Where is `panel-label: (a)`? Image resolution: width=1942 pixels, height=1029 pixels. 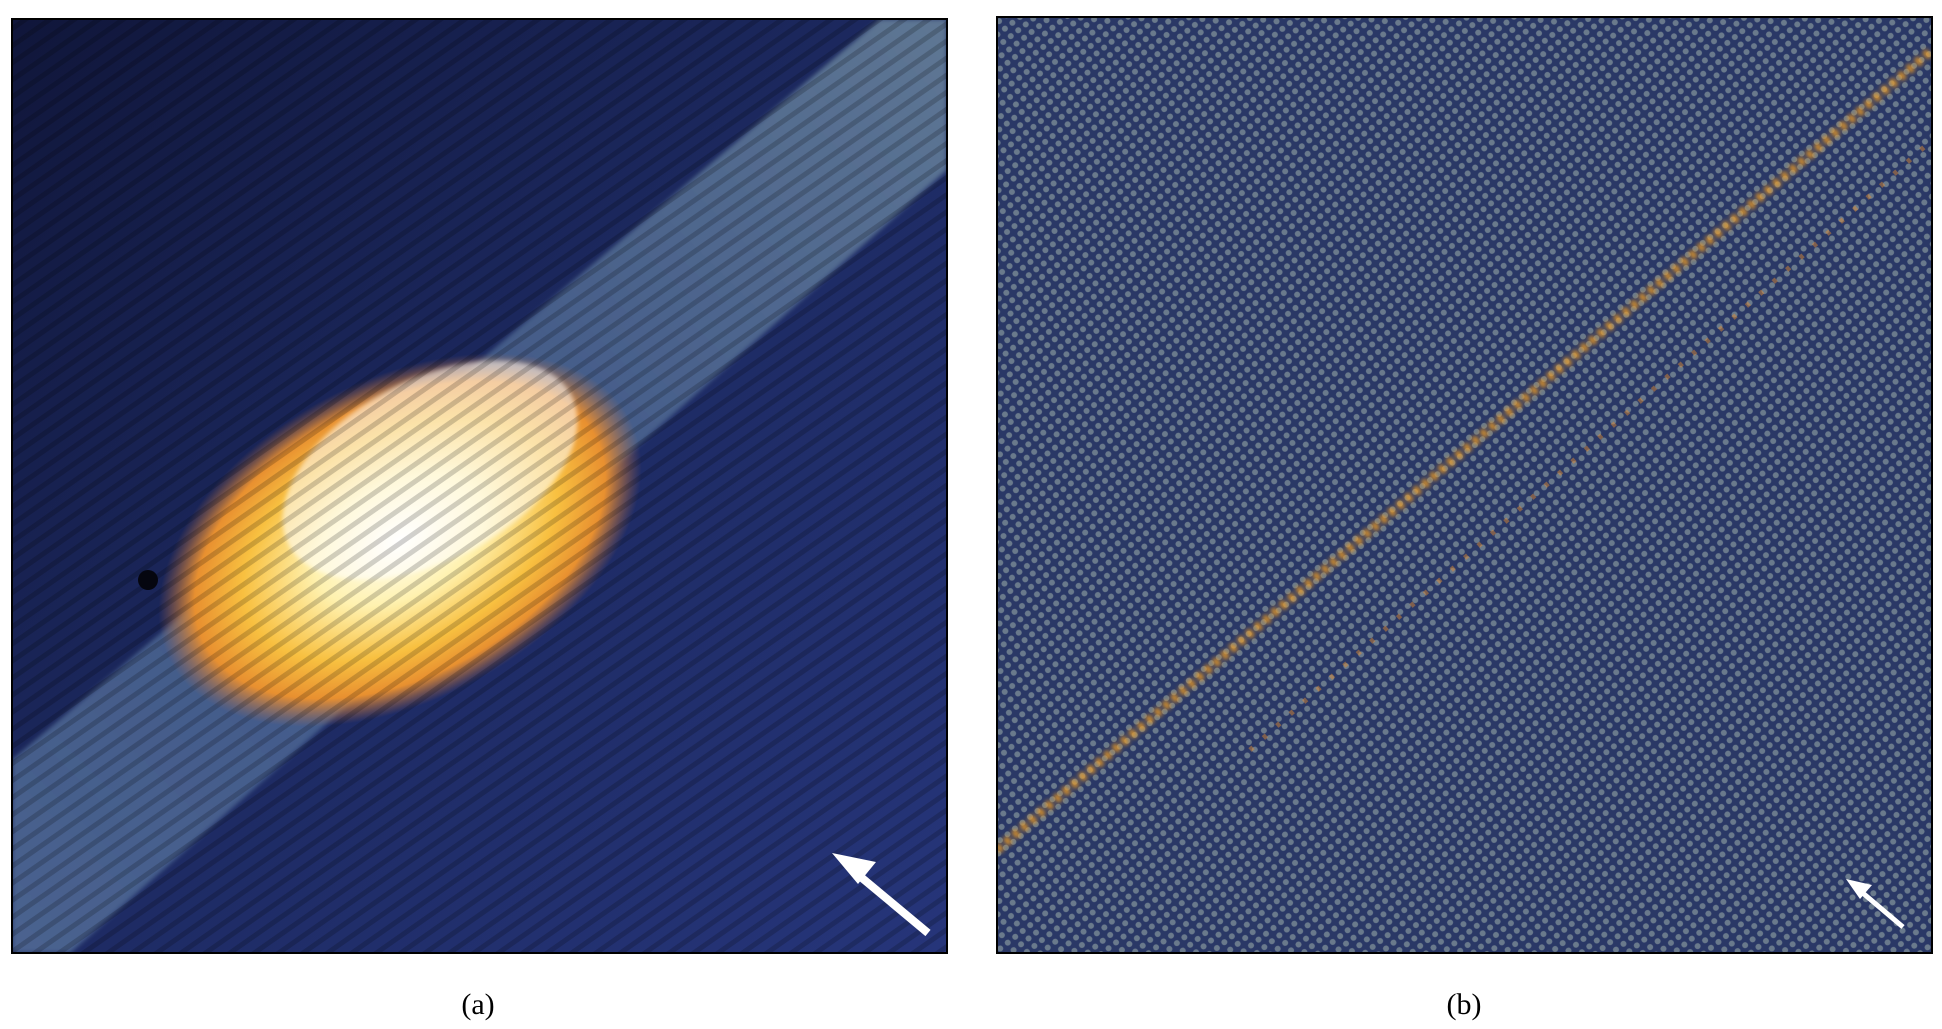
panel-label: (a) is located at coordinates (477, 1004).